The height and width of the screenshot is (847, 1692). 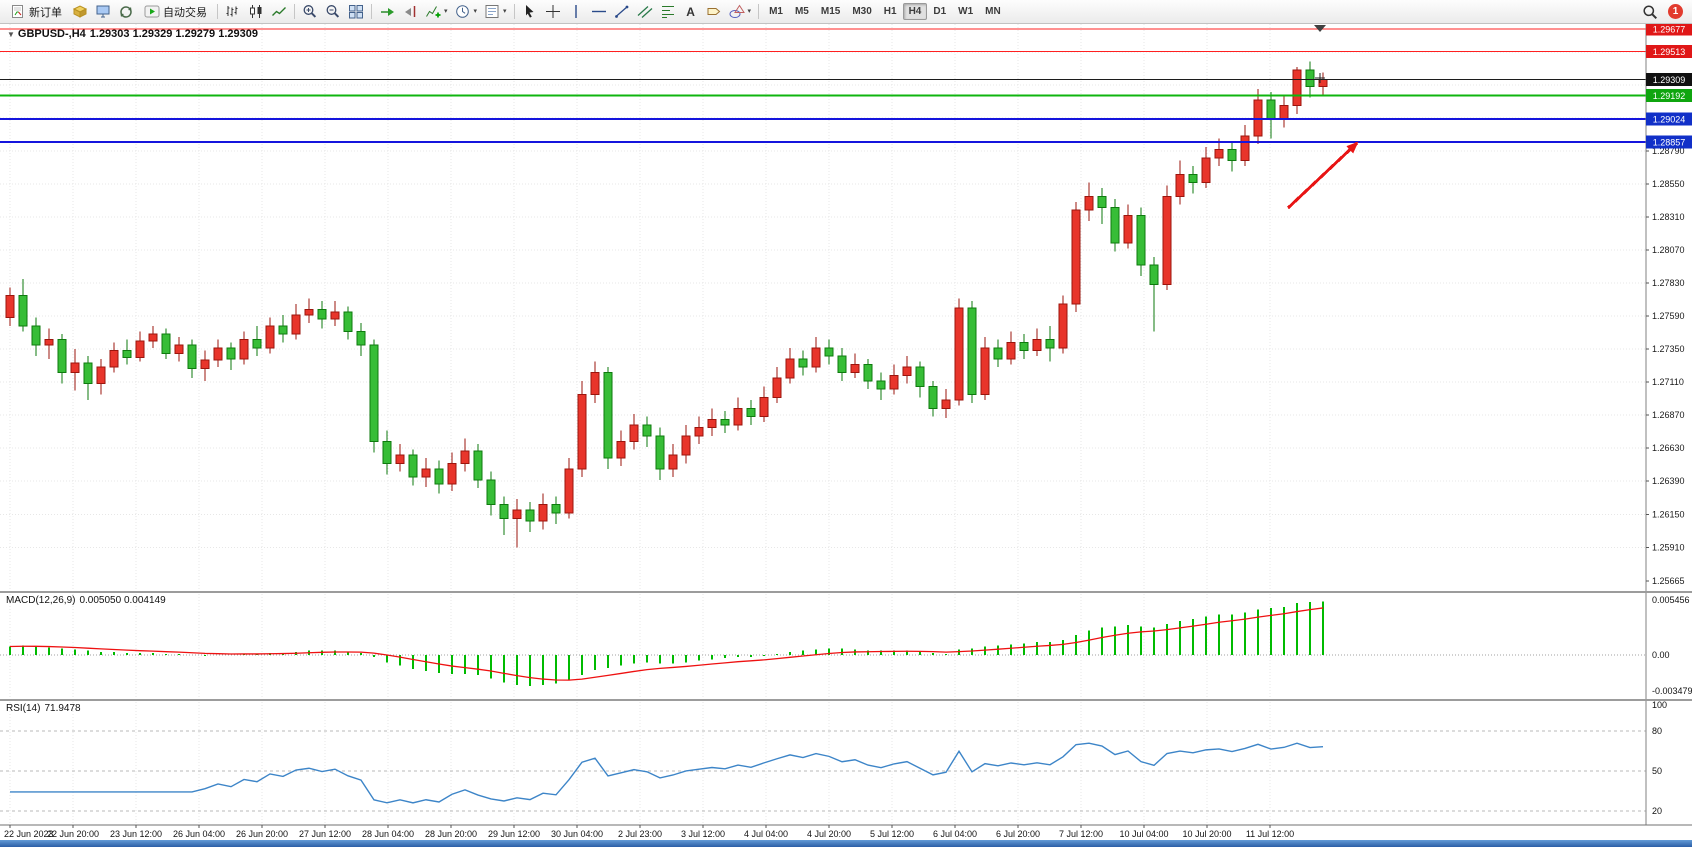 What do you see at coordinates (1143, 834) in the screenshot?
I see `svg-text: 10 Jul 04:00` at bounding box center [1143, 834].